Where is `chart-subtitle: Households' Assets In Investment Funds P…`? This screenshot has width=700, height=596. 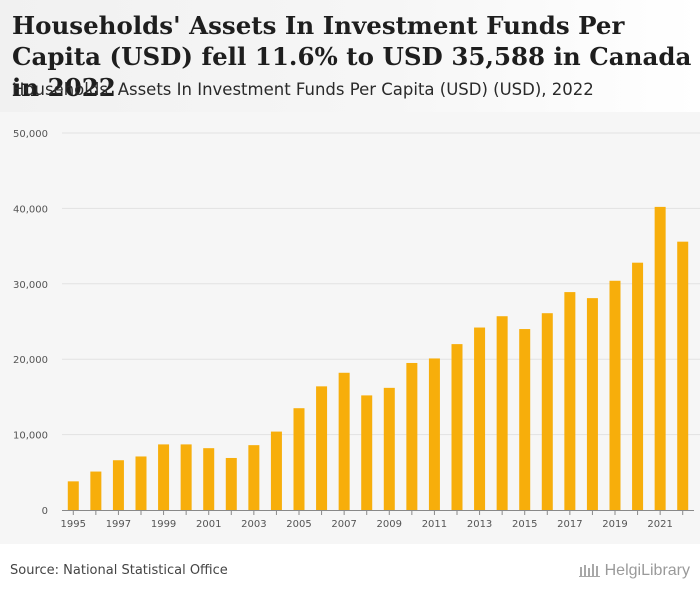
chart-subtitle: Households' Assets In Investment Funds P… is located at coordinates (303, 89).